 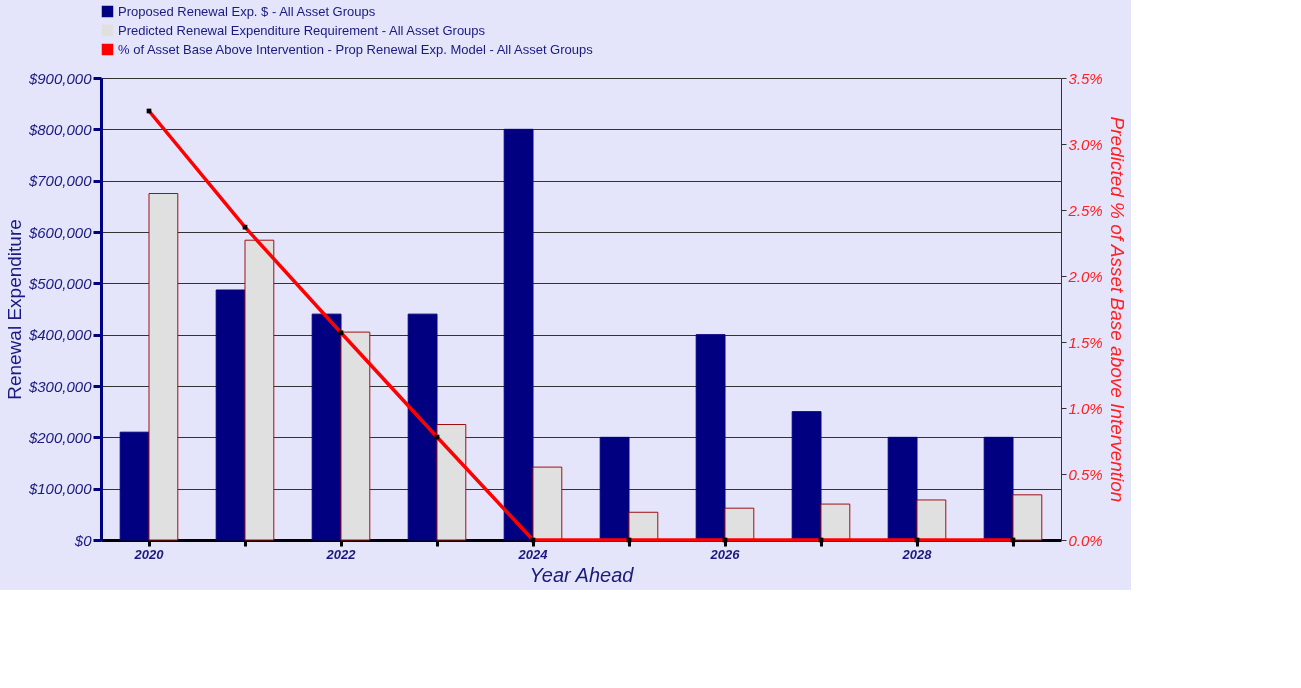 What do you see at coordinates (247, 11) in the screenshot?
I see `legend-label: Proposed Renewal Exp. $ - All Asset Groups` at bounding box center [247, 11].